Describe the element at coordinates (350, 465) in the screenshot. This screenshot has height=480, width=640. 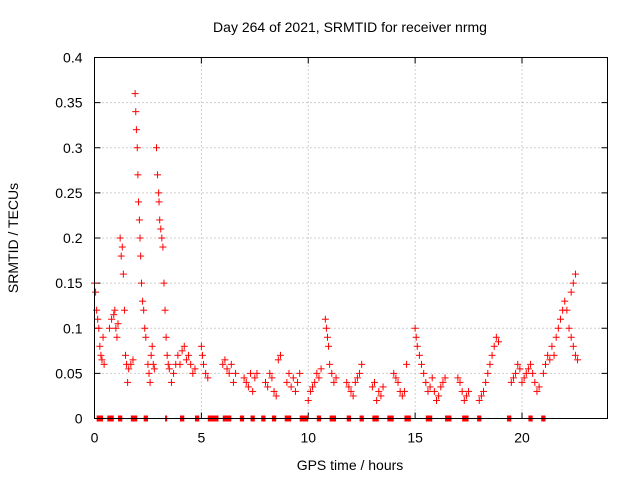
I see `x-axis-label: GPS time / hours` at that location.